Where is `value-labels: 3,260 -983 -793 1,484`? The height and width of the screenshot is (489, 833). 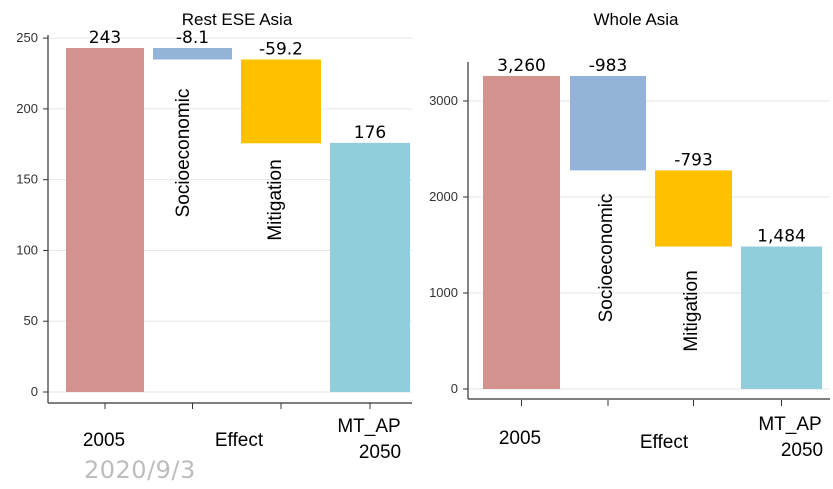
value-labels: 3,260 -983 -793 1,484 is located at coordinates (651, 151).